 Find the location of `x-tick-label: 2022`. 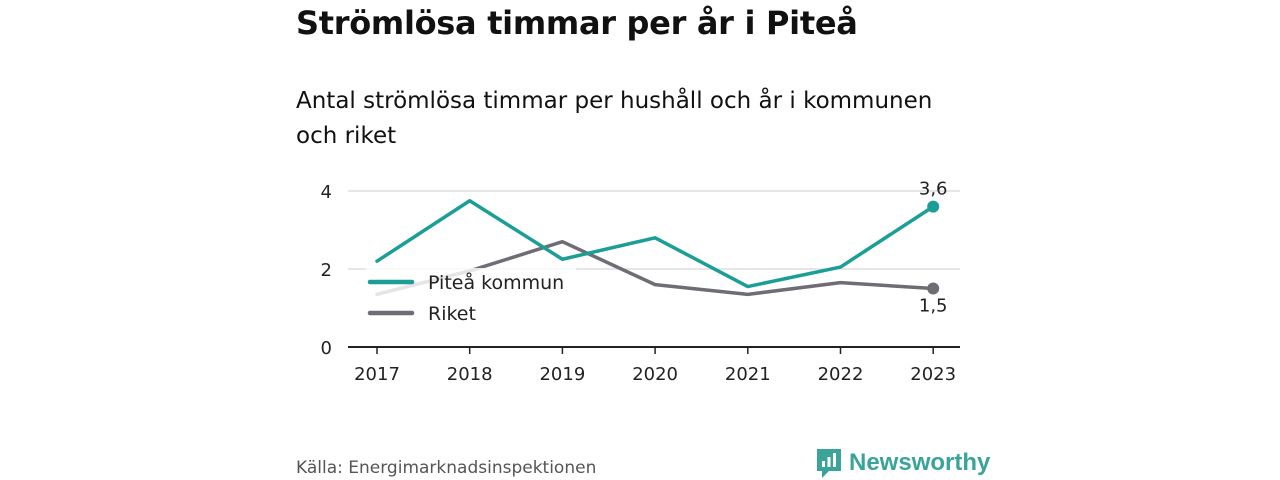

x-tick-label: 2022 is located at coordinates (841, 374).